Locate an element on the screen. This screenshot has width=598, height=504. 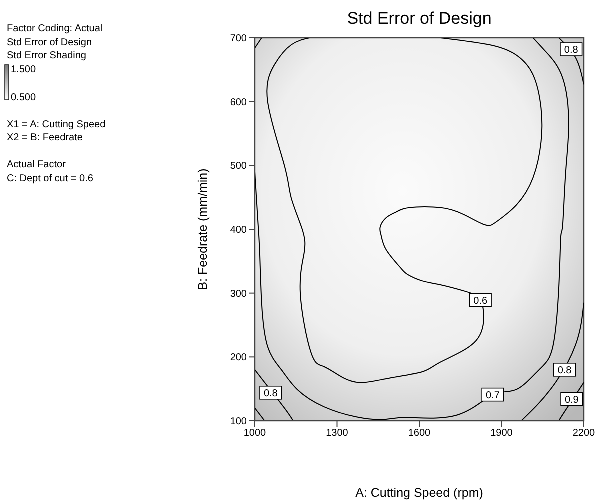
y-tick-label: 200 is located at coordinates (239, 358).